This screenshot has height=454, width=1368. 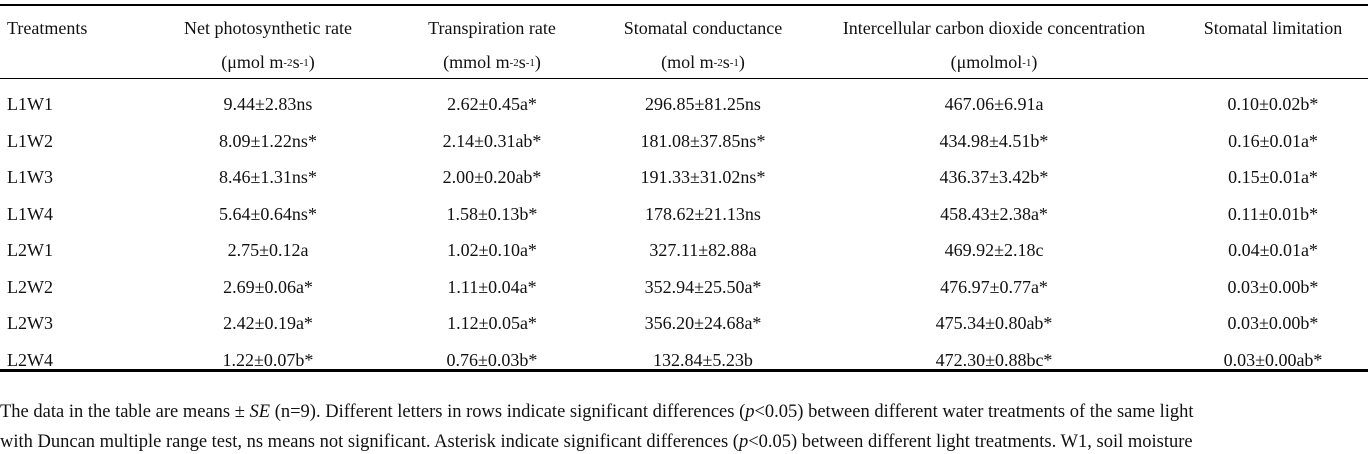 What do you see at coordinates (260, 412) in the screenshot?
I see `footnote-se: SE` at bounding box center [260, 412].